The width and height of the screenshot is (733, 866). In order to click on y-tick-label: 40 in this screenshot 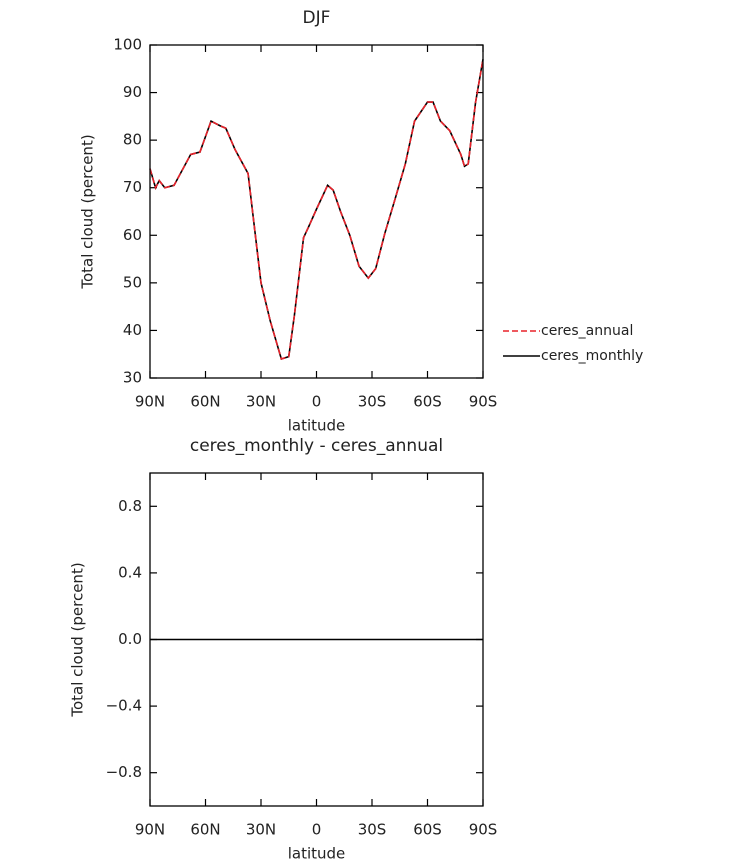, I will do `click(132, 330)`.